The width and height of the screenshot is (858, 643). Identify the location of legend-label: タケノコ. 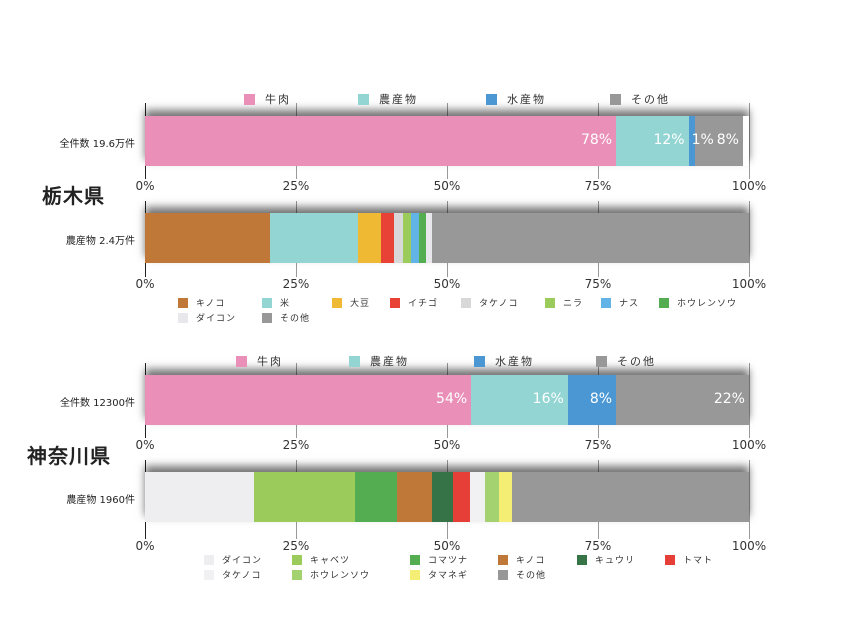
(499, 304).